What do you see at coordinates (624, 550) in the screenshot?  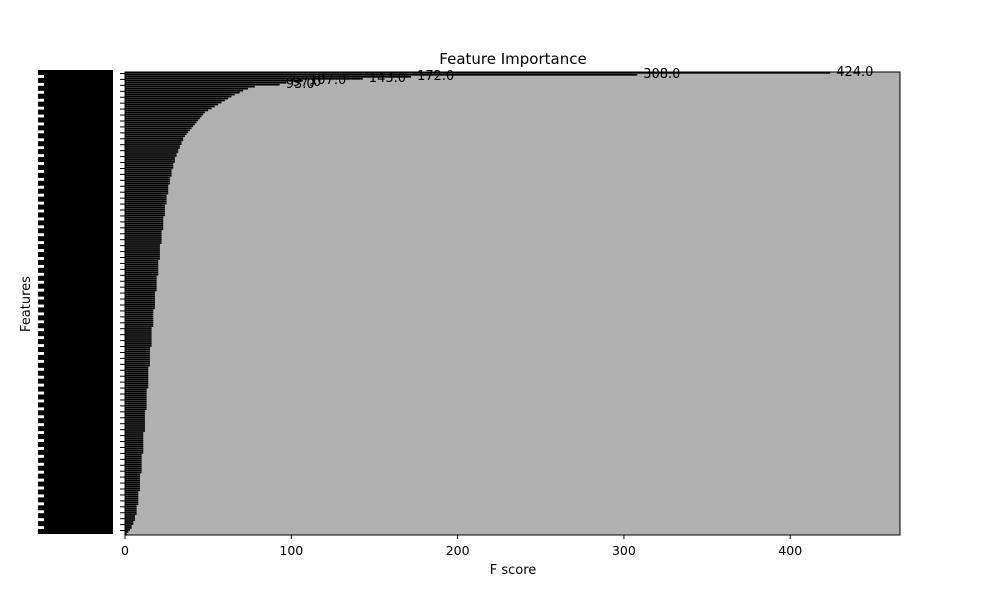 I see `x-tick-label: 300` at bounding box center [624, 550].